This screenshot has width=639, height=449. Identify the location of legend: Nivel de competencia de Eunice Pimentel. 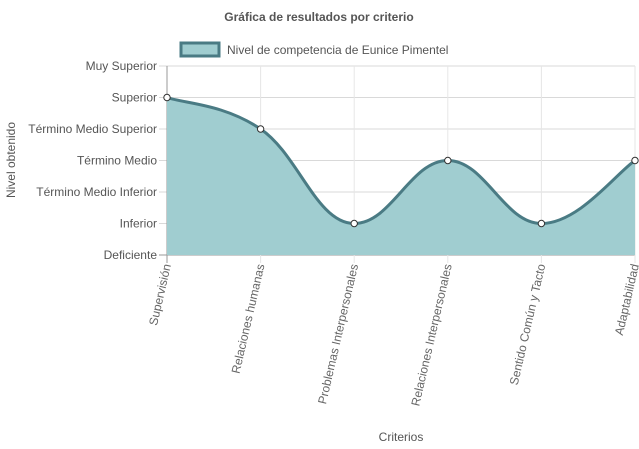
(313, 49).